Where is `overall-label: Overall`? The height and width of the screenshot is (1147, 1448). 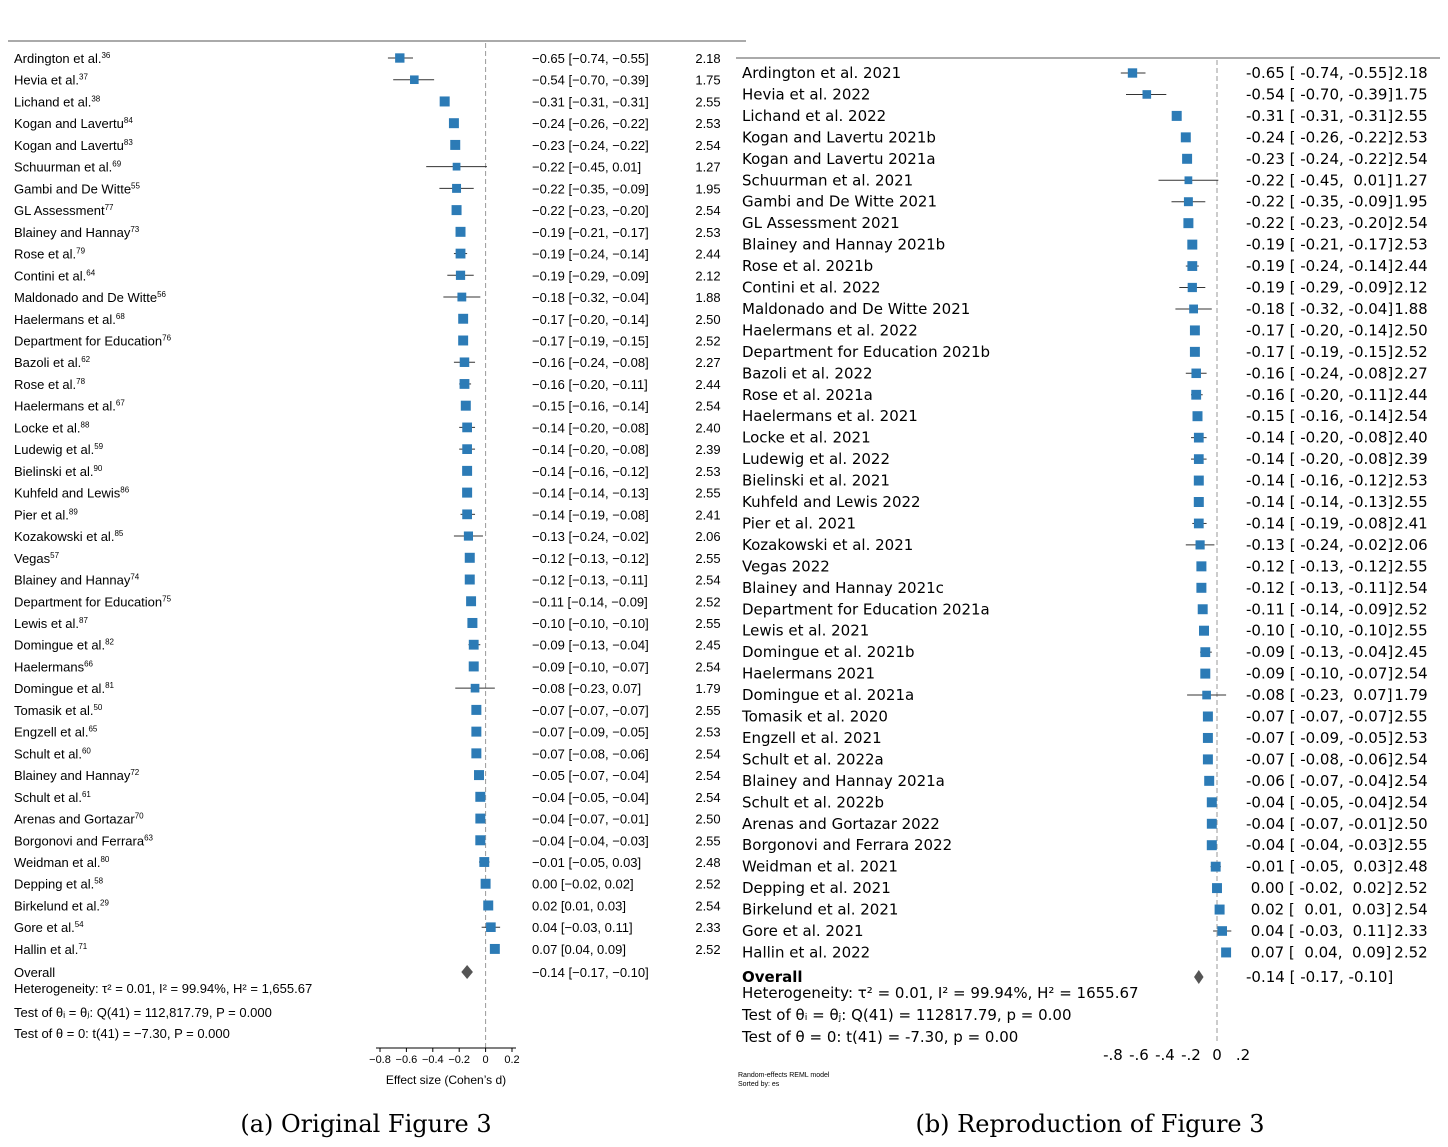 overall-label: Overall is located at coordinates (772, 977).